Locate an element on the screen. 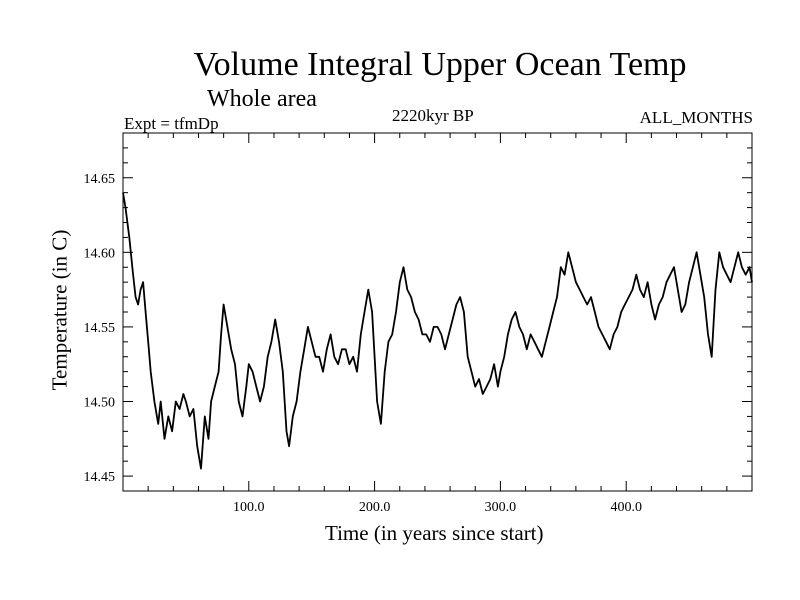 This screenshot has height=600, width=800. chart-title: Volume Integral Upper Ocean Temp is located at coordinates (440, 64).